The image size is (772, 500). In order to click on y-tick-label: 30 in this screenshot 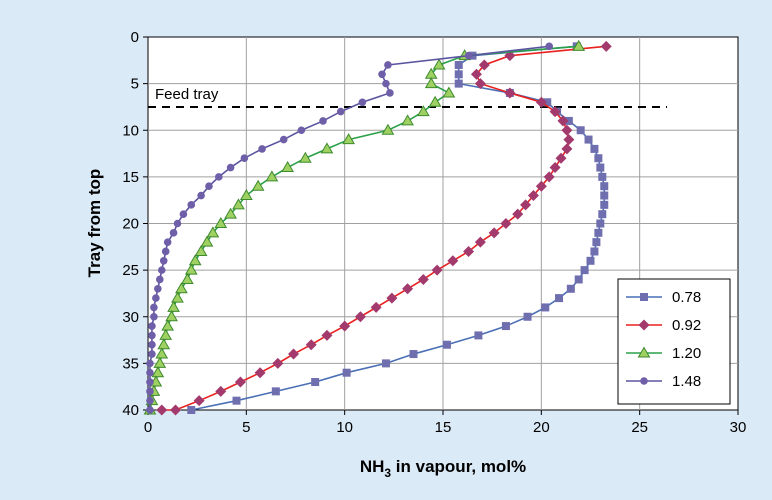, I will do `click(130, 317)`.